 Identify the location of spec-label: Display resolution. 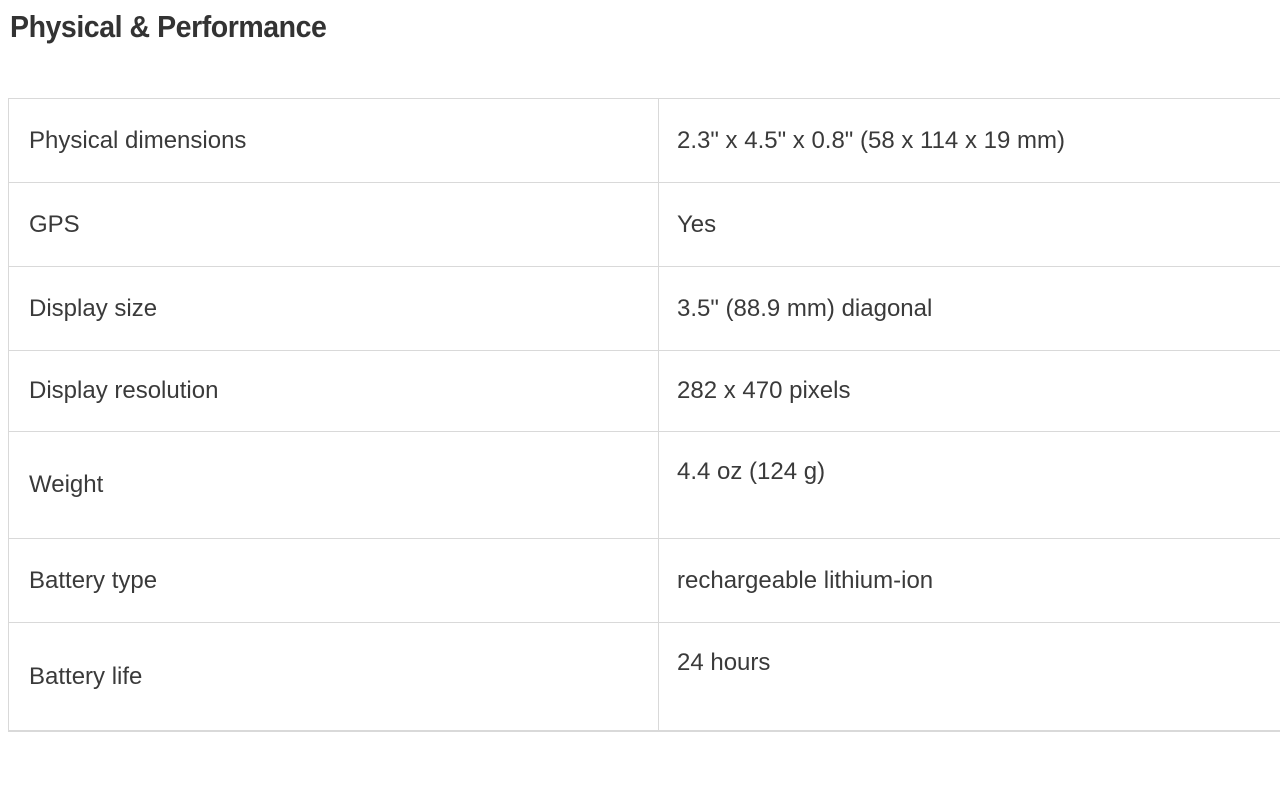
(124, 390).